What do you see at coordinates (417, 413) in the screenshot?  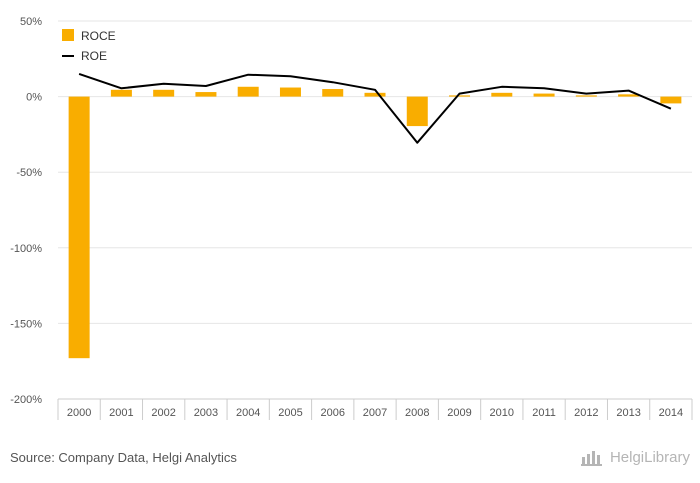 I see `x-tick-label: 2008` at bounding box center [417, 413].